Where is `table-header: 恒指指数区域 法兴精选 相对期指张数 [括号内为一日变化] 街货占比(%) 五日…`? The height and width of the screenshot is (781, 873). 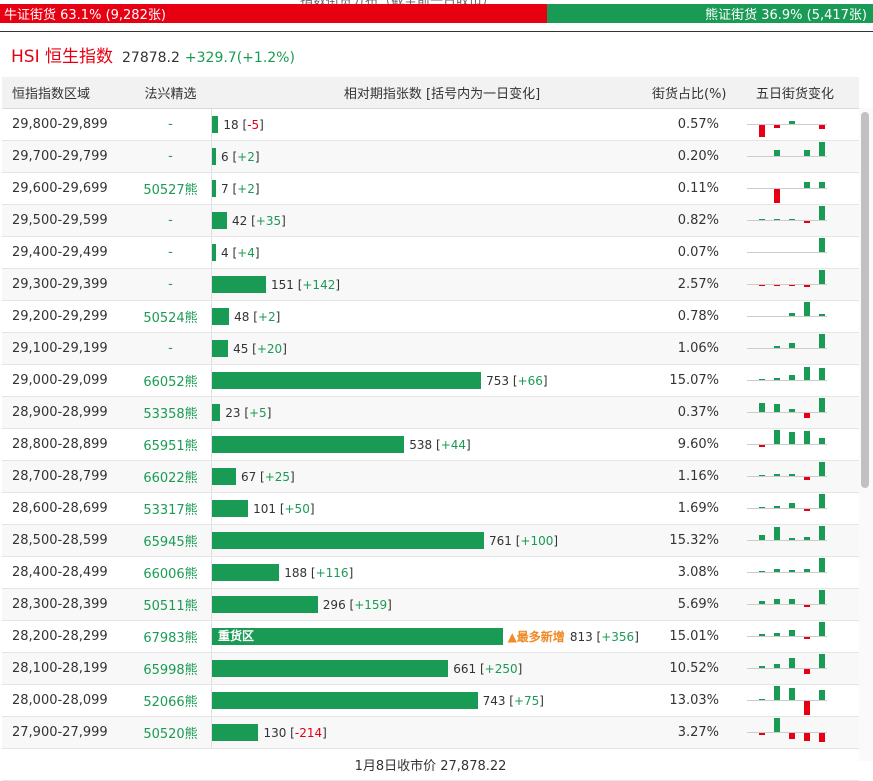
table-header: 恒指指数区域 法兴精选 相对期指张数 [括号内为一日变化] 街货占比(%) 五日… is located at coordinates (430, 93).